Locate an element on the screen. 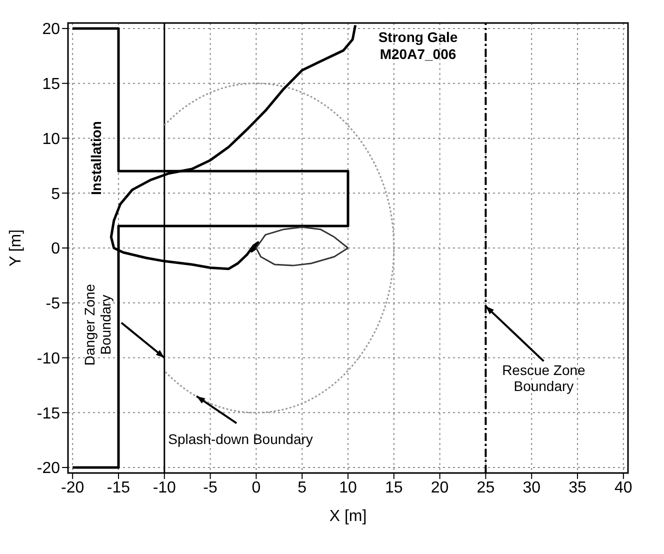 The height and width of the screenshot is (554, 664). y-tick-label: -20 is located at coordinates (48, 469).